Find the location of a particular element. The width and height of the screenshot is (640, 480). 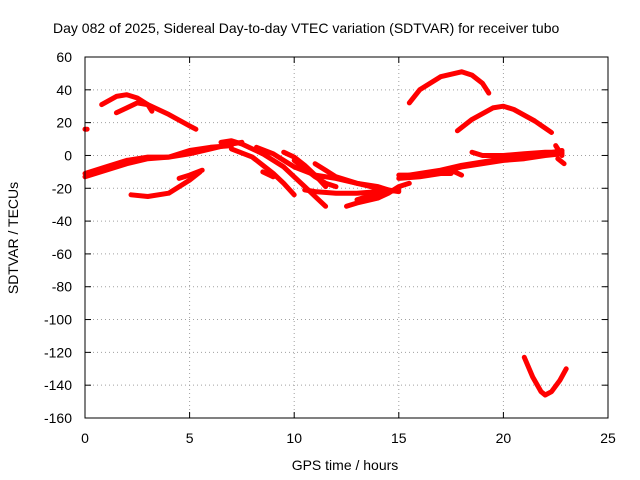

series-trk14 is located at coordinates (341, 191).